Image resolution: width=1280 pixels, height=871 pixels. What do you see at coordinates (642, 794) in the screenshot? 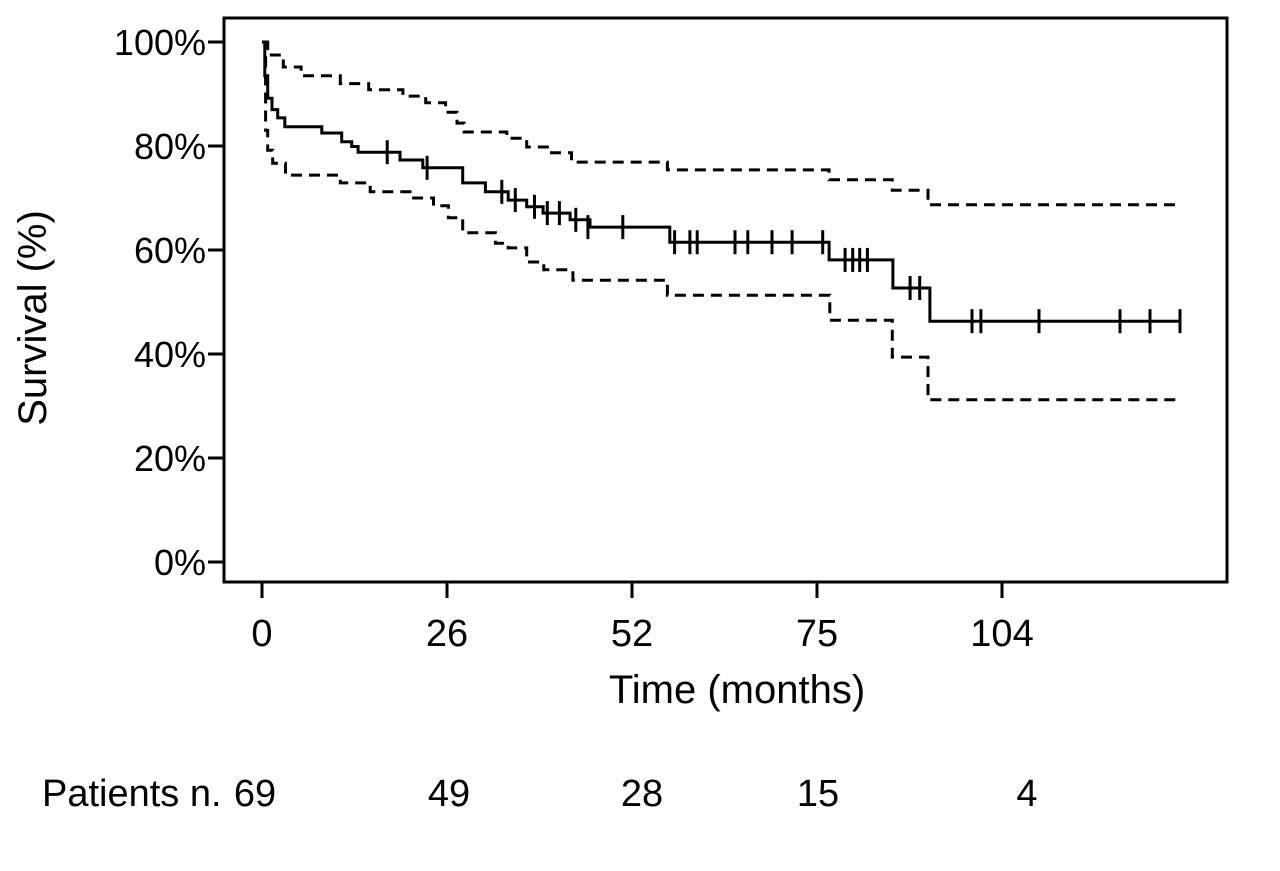
I see `at-risk-count: 28` at bounding box center [642, 794].